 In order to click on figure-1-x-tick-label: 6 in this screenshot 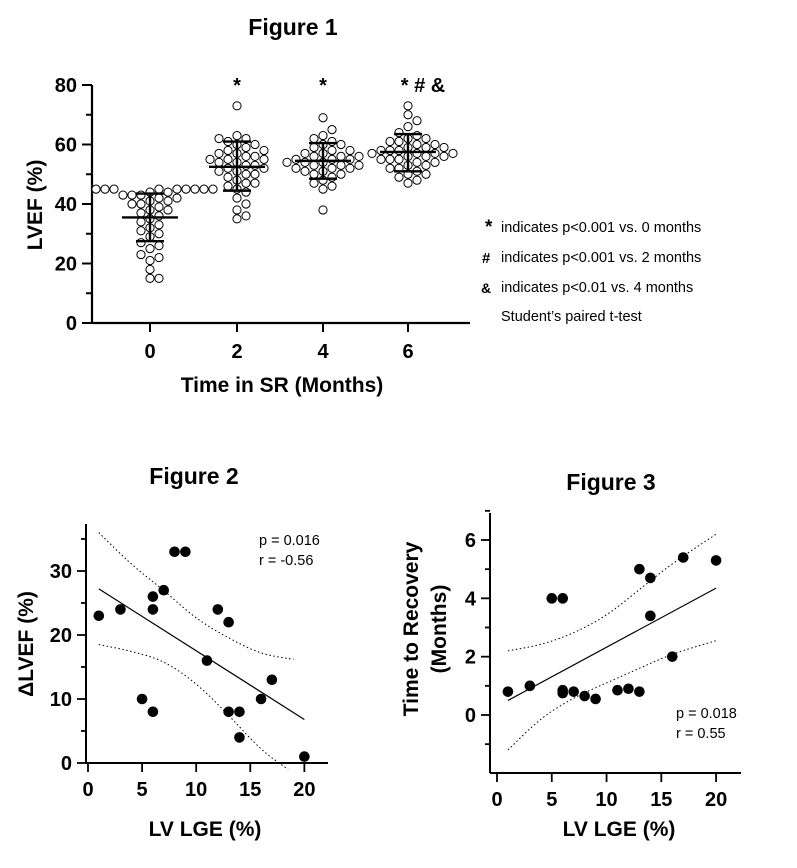, I will do `click(407, 352)`.